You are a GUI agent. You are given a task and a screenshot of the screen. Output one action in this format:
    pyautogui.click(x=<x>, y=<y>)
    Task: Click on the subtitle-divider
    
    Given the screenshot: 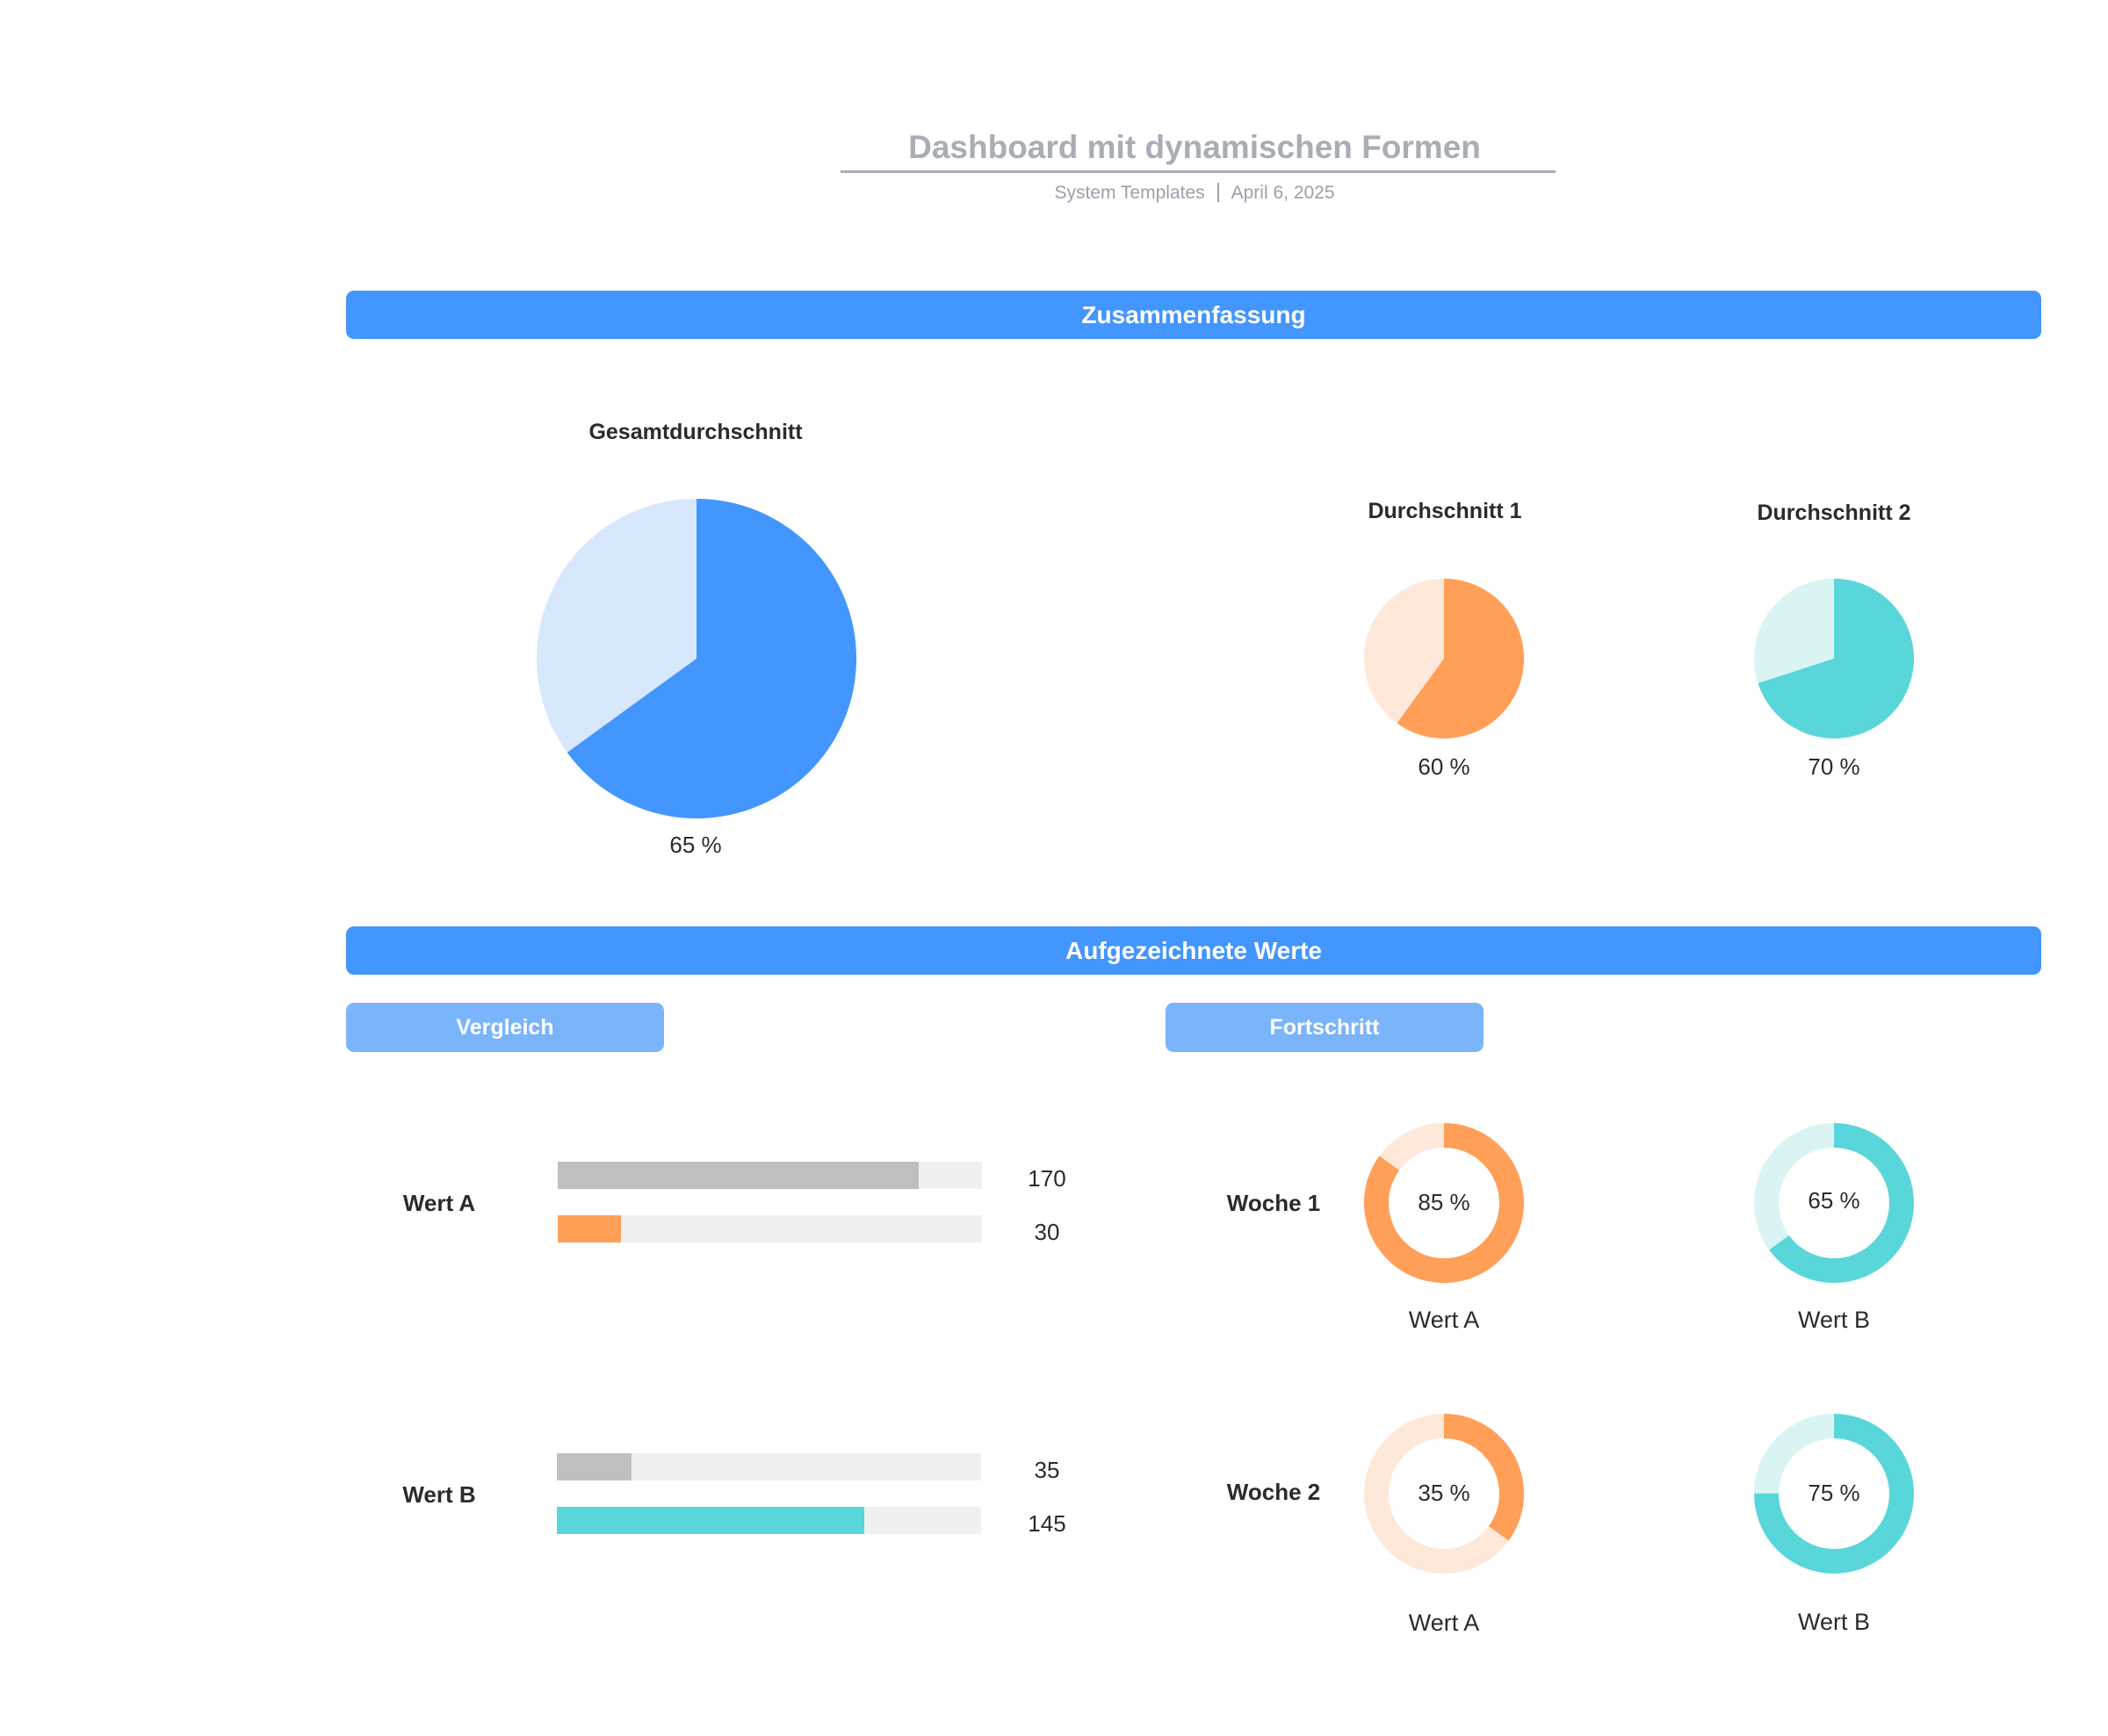 What is the action you would take?
    pyautogui.click(x=1217, y=193)
    